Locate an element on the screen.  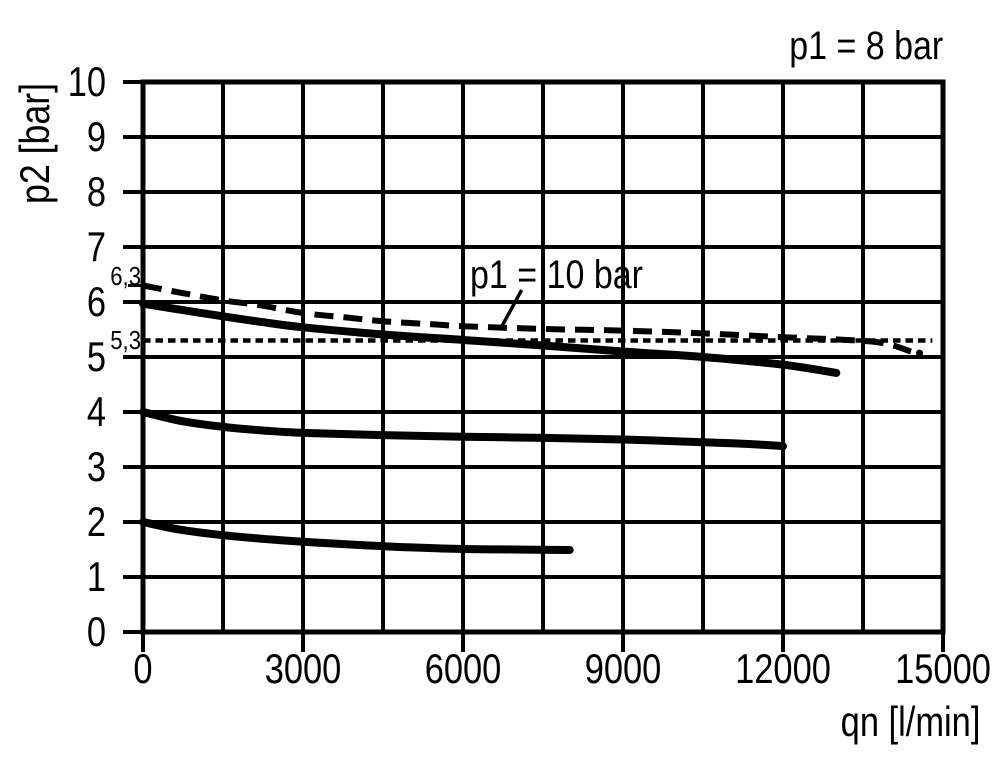
curve-p1-10bar-dashed-end-dot is located at coordinates (920, 353).